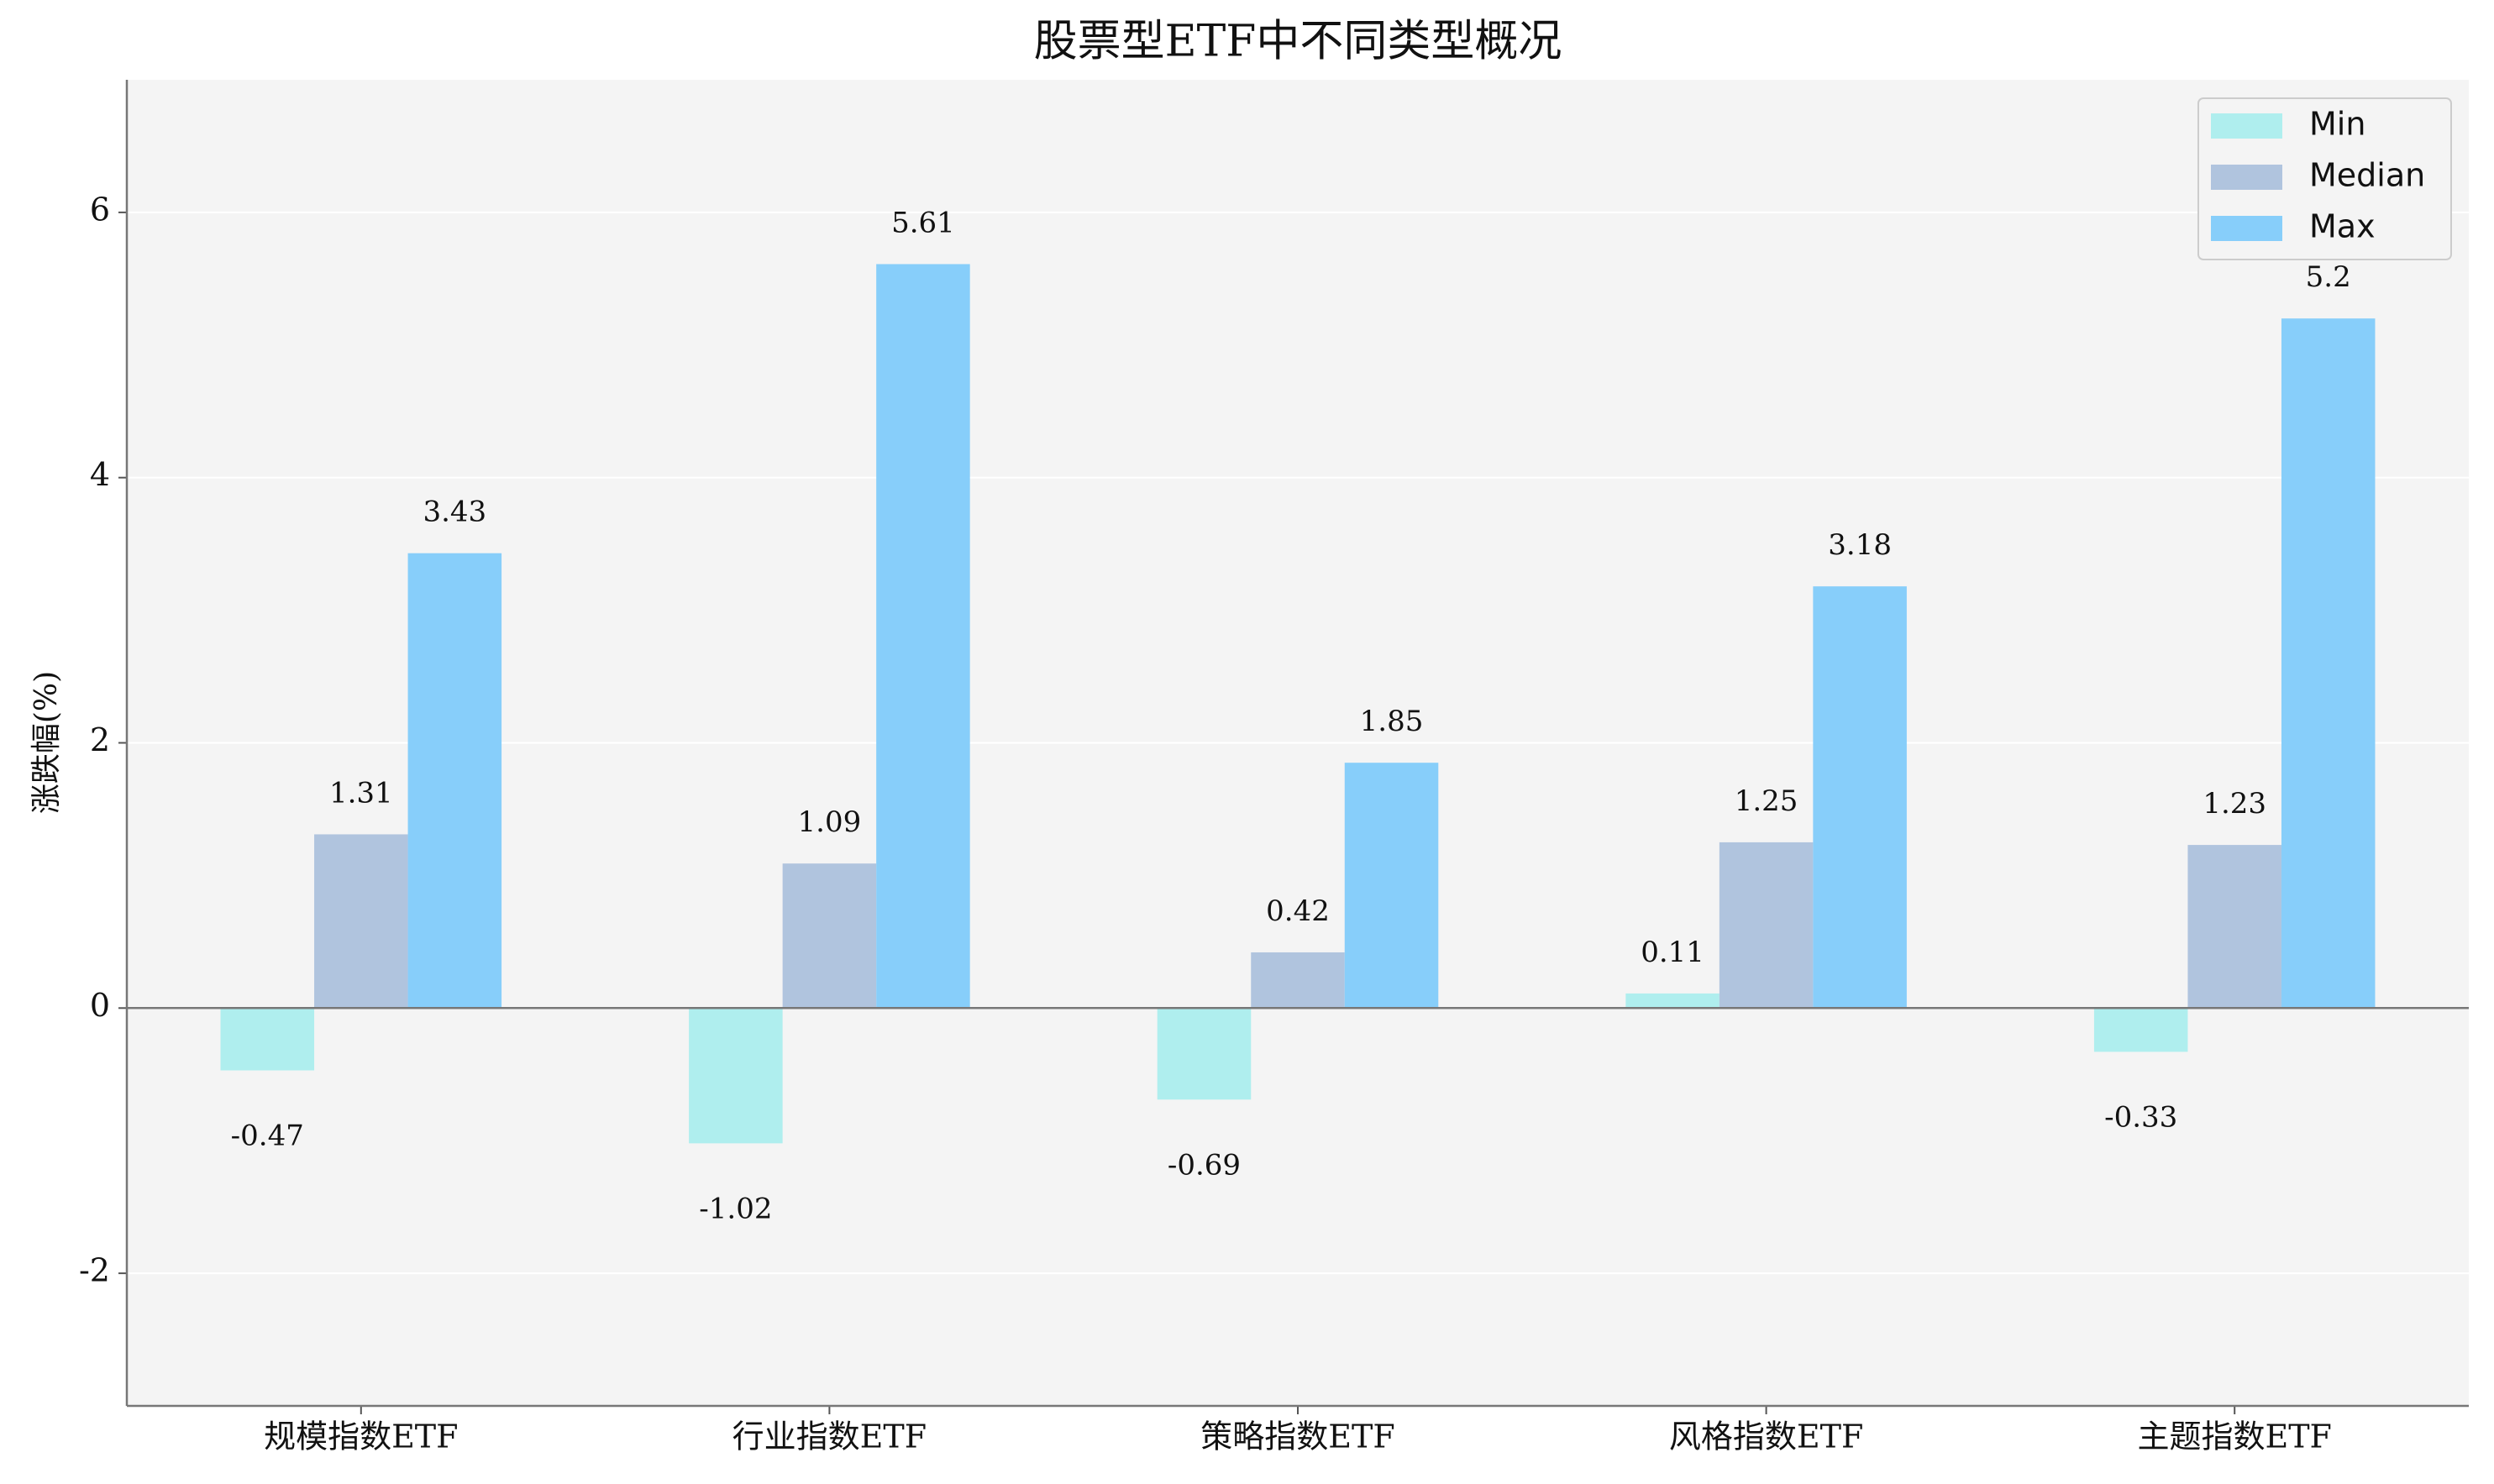  Describe the element at coordinates (2234, 804) in the screenshot. I see `data-label: 1.23` at that location.